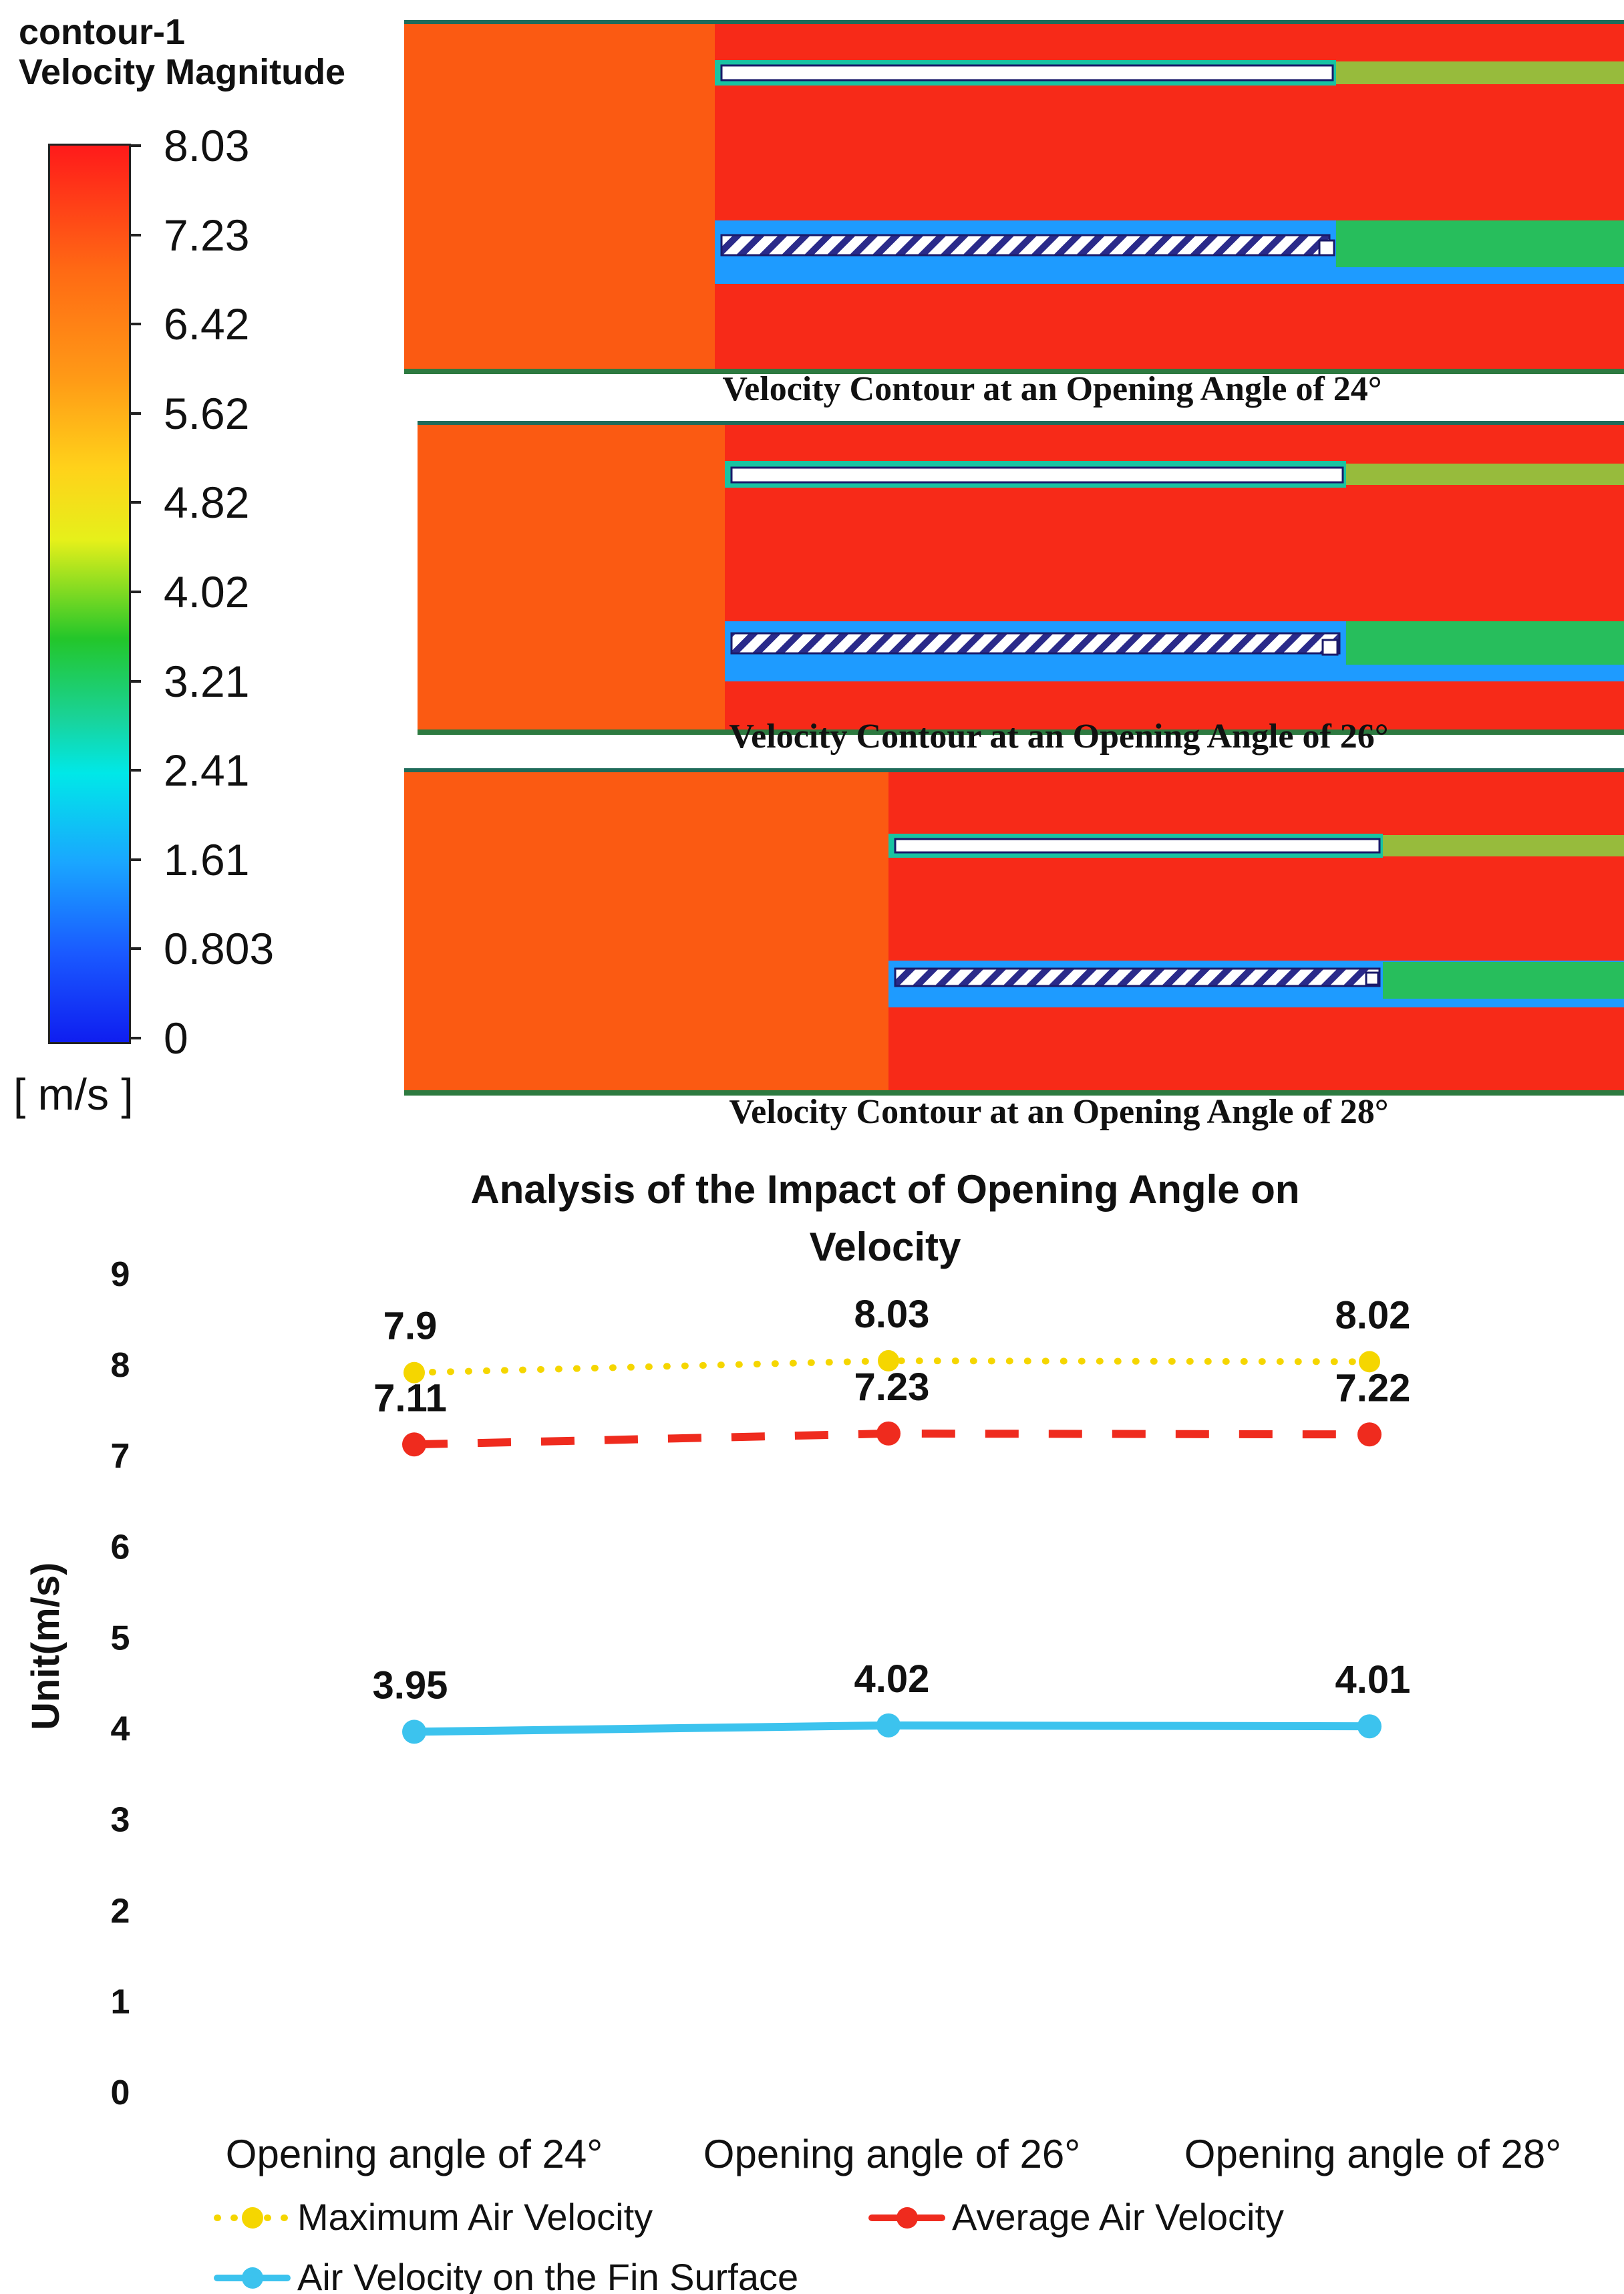 The width and height of the screenshot is (1624, 2294). Describe the element at coordinates (207, 771) in the screenshot. I see `colorbar-tick-label: 2.41` at that location.